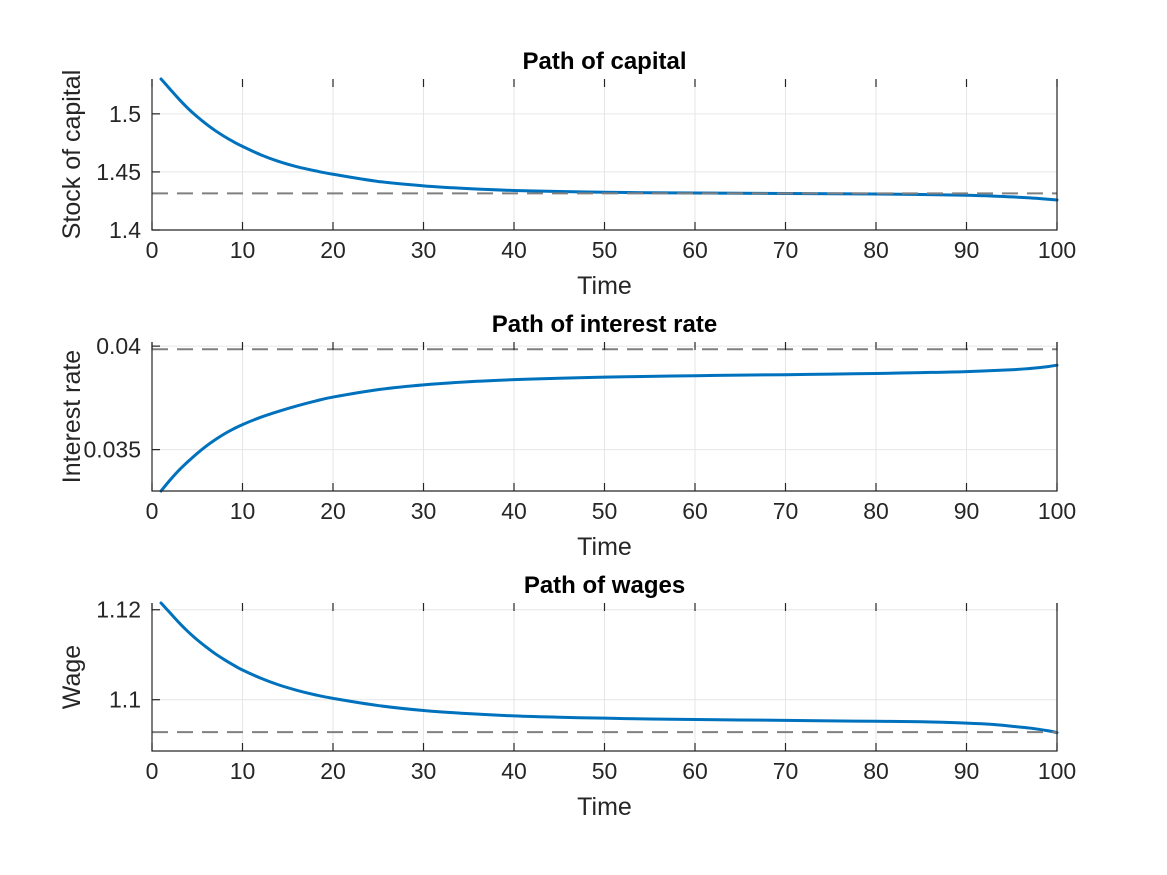 The width and height of the screenshot is (1167, 875). I want to click on y-tick-label: 1.12, so click(118, 610).